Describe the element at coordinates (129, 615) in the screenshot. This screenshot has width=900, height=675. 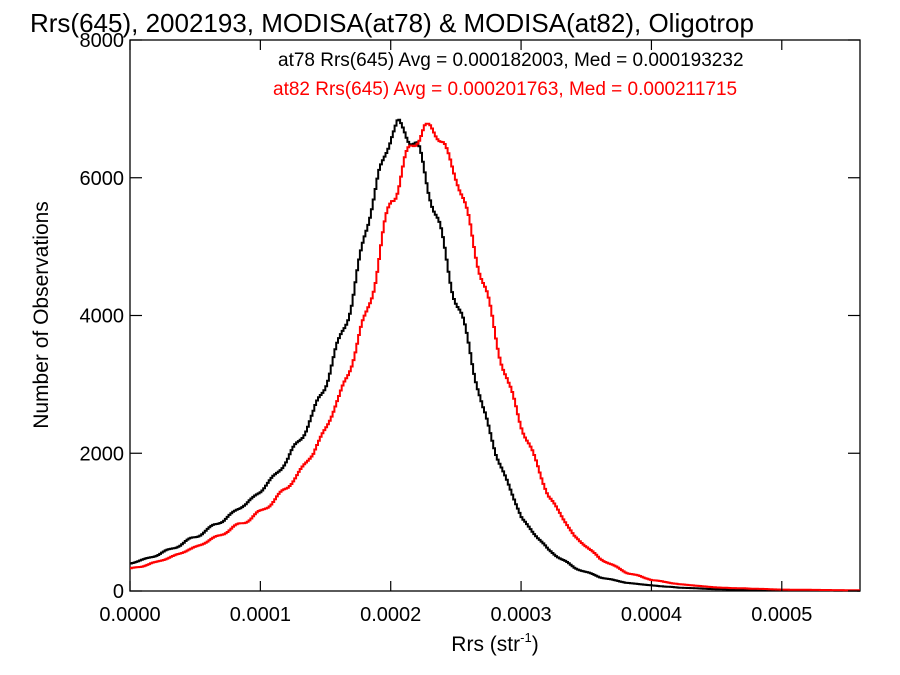
I see `x-tick-label: 0.0000` at that location.